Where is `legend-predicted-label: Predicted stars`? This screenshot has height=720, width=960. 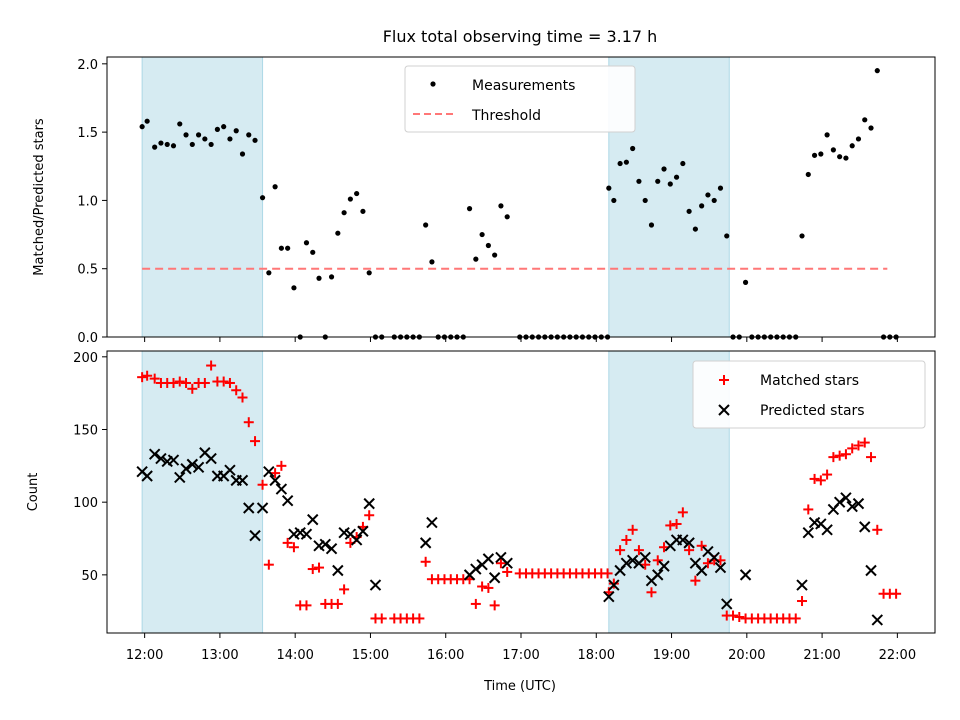 legend-predicted-label: Predicted stars is located at coordinates (812, 411).